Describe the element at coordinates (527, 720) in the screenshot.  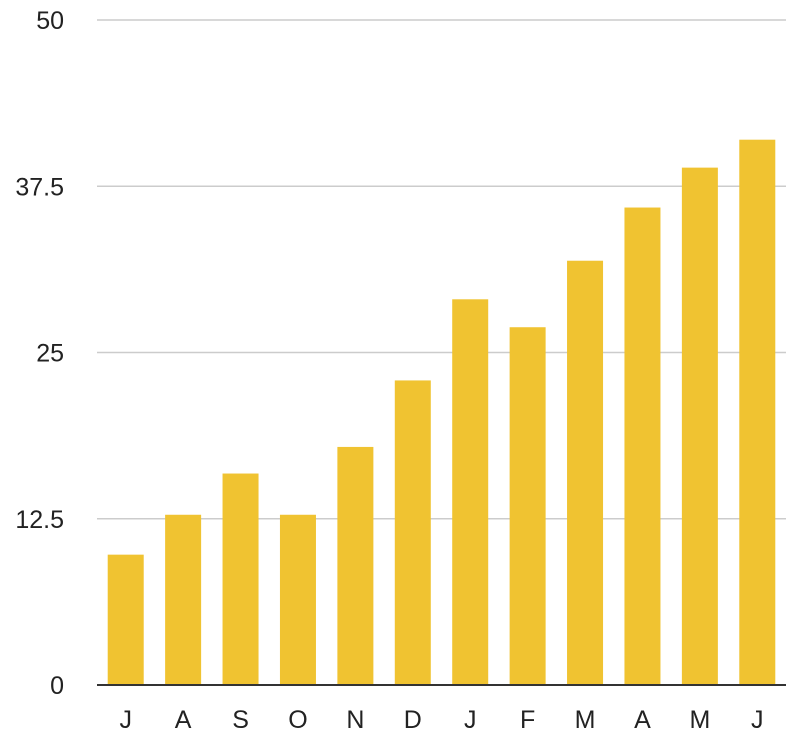
I see `x-tick-label: F` at that location.